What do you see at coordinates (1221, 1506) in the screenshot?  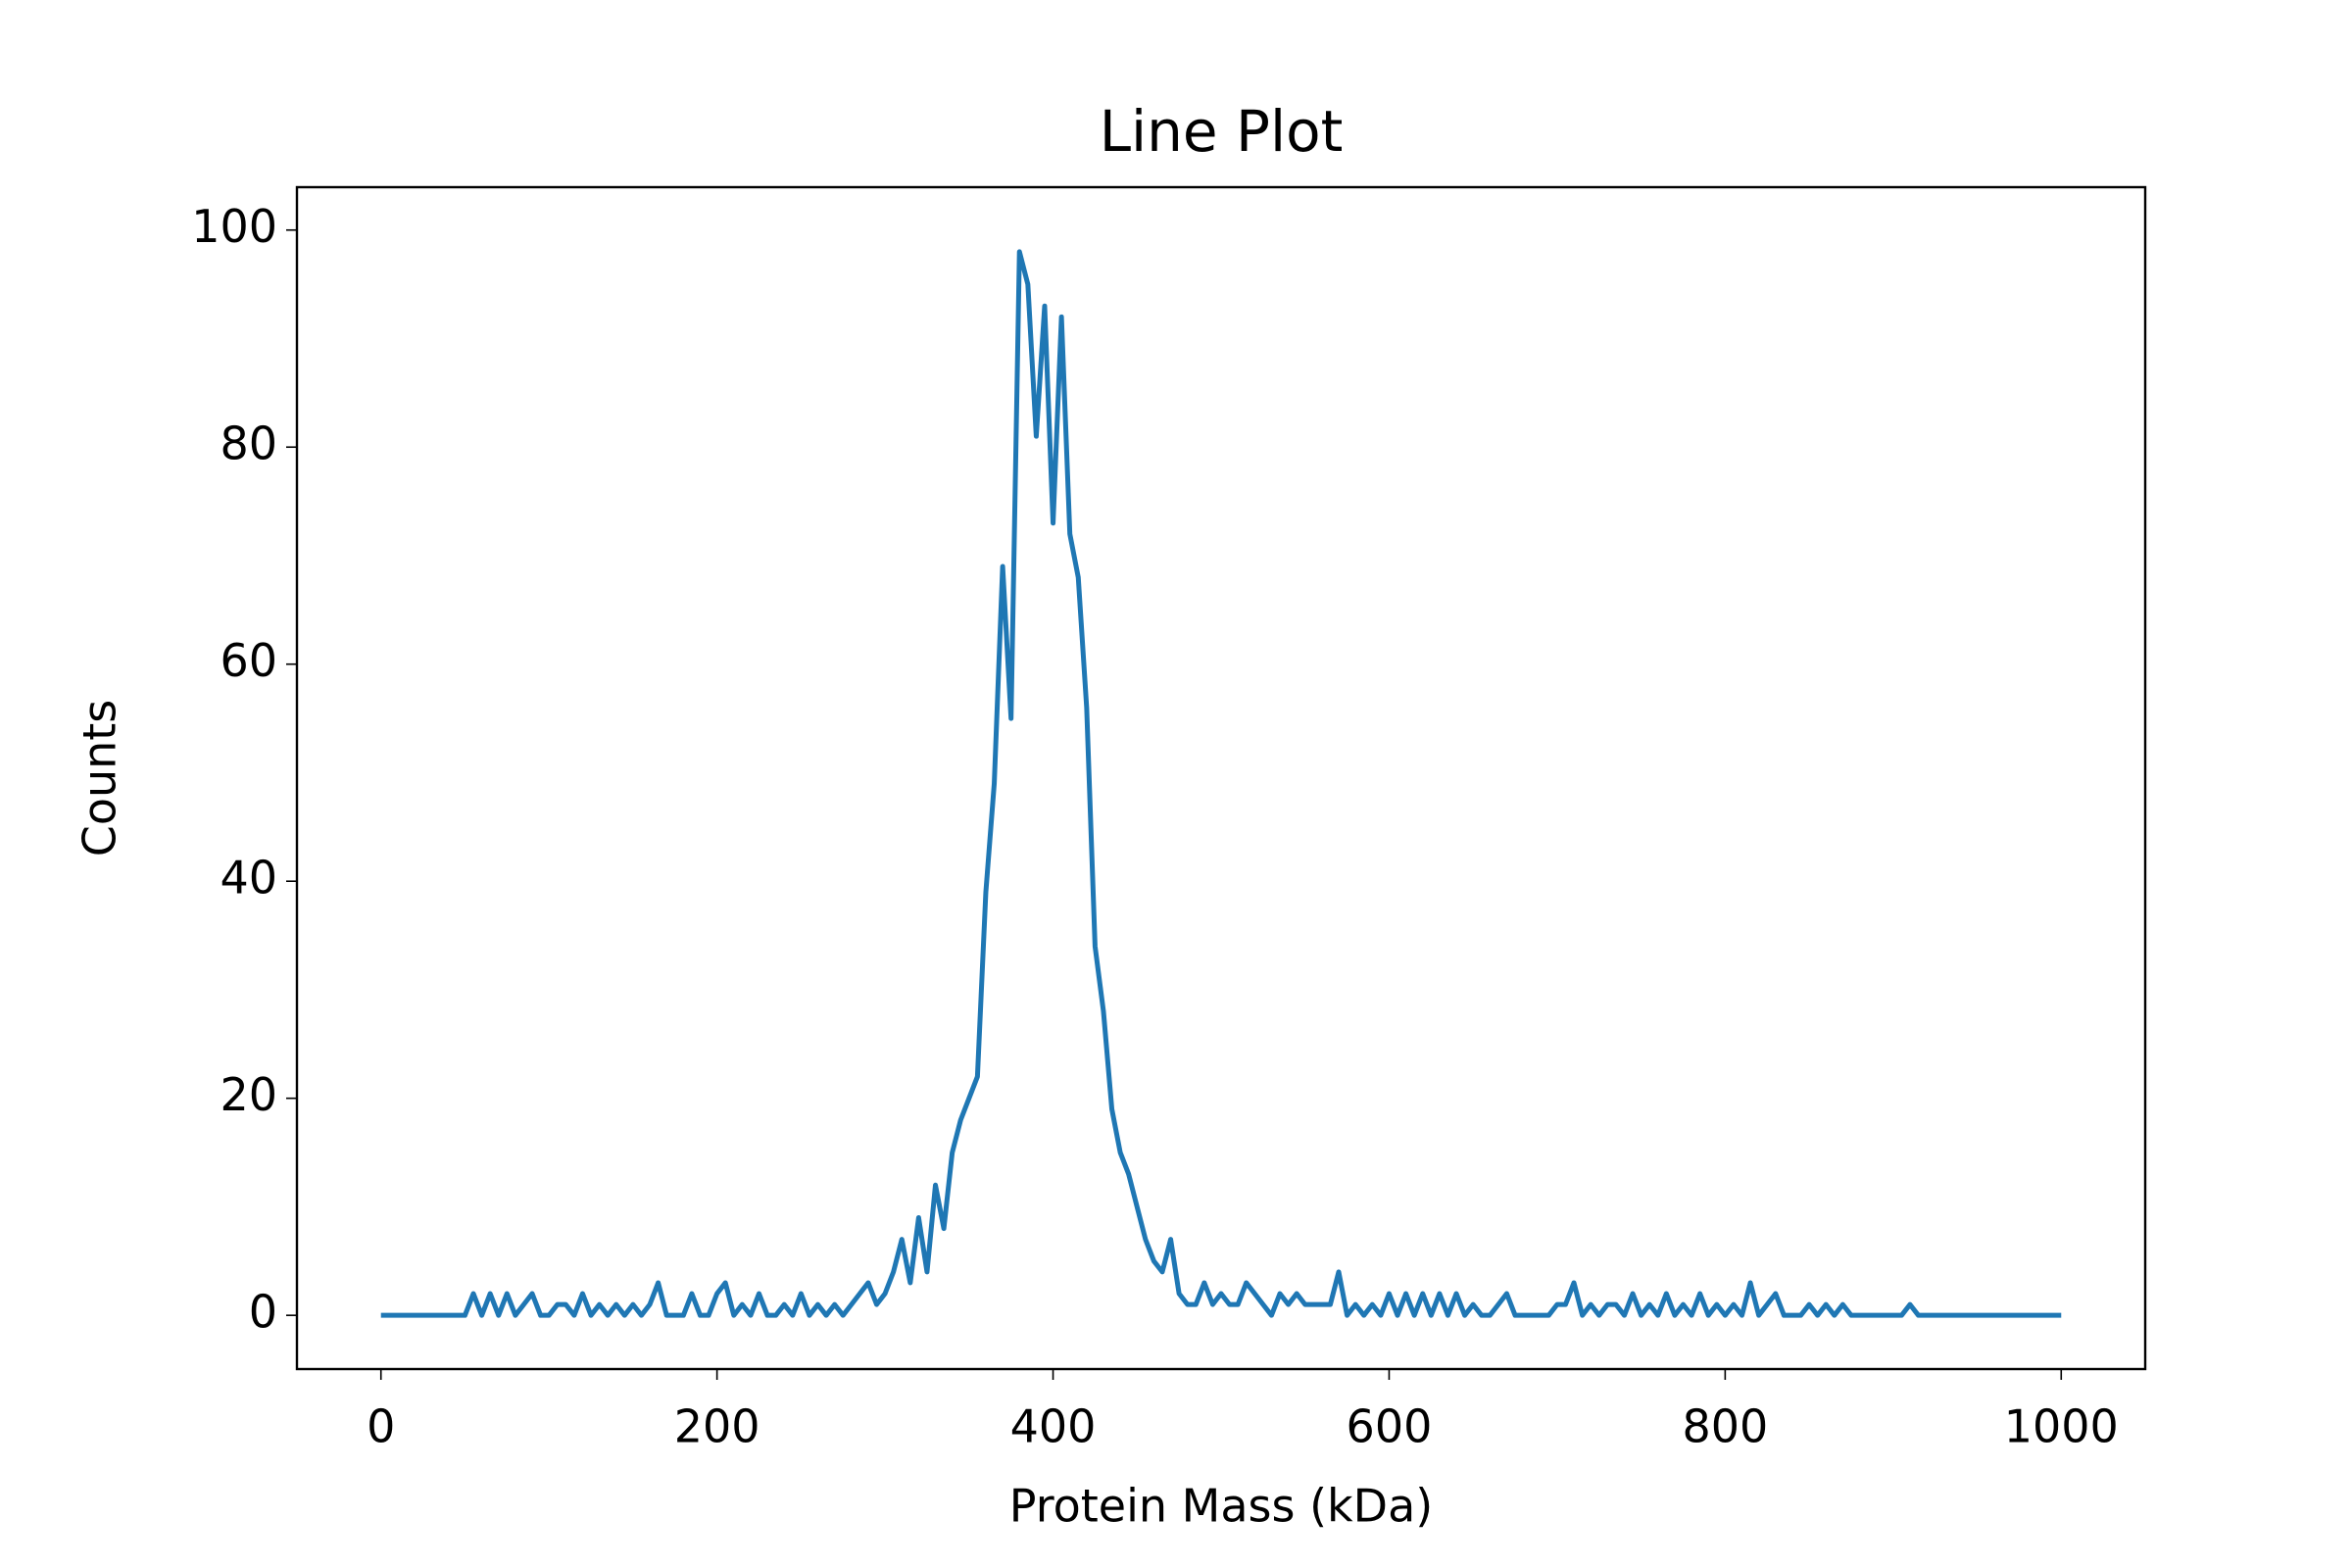 I see `x-axis-label: Protein Mass (kDa)` at bounding box center [1221, 1506].